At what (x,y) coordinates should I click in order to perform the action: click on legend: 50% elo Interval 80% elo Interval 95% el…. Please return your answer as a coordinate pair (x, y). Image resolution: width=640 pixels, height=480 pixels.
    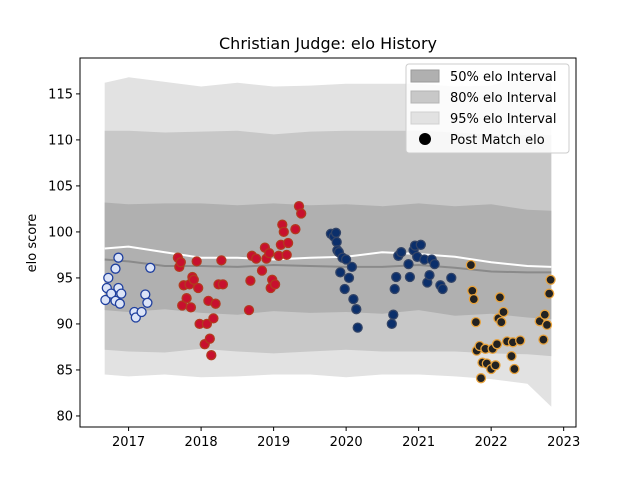
    Looking at the image, I should click on (487, 108).